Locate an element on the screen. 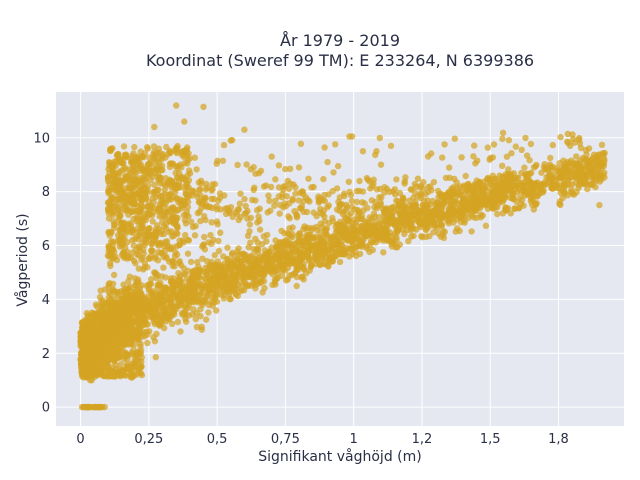  y-tick-label: 6 is located at coordinates (46, 246).